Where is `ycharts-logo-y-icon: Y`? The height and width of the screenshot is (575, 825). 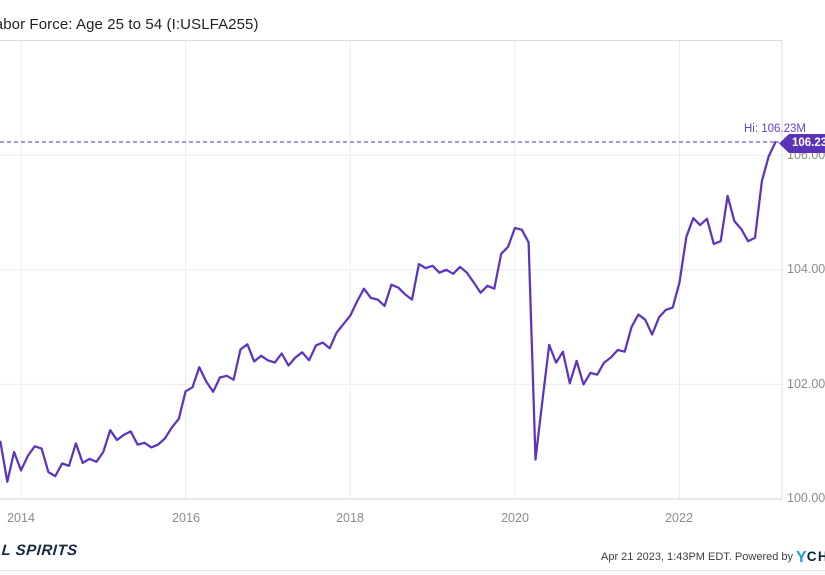 ycharts-logo-y-icon: Y is located at coordinates (801, 557).